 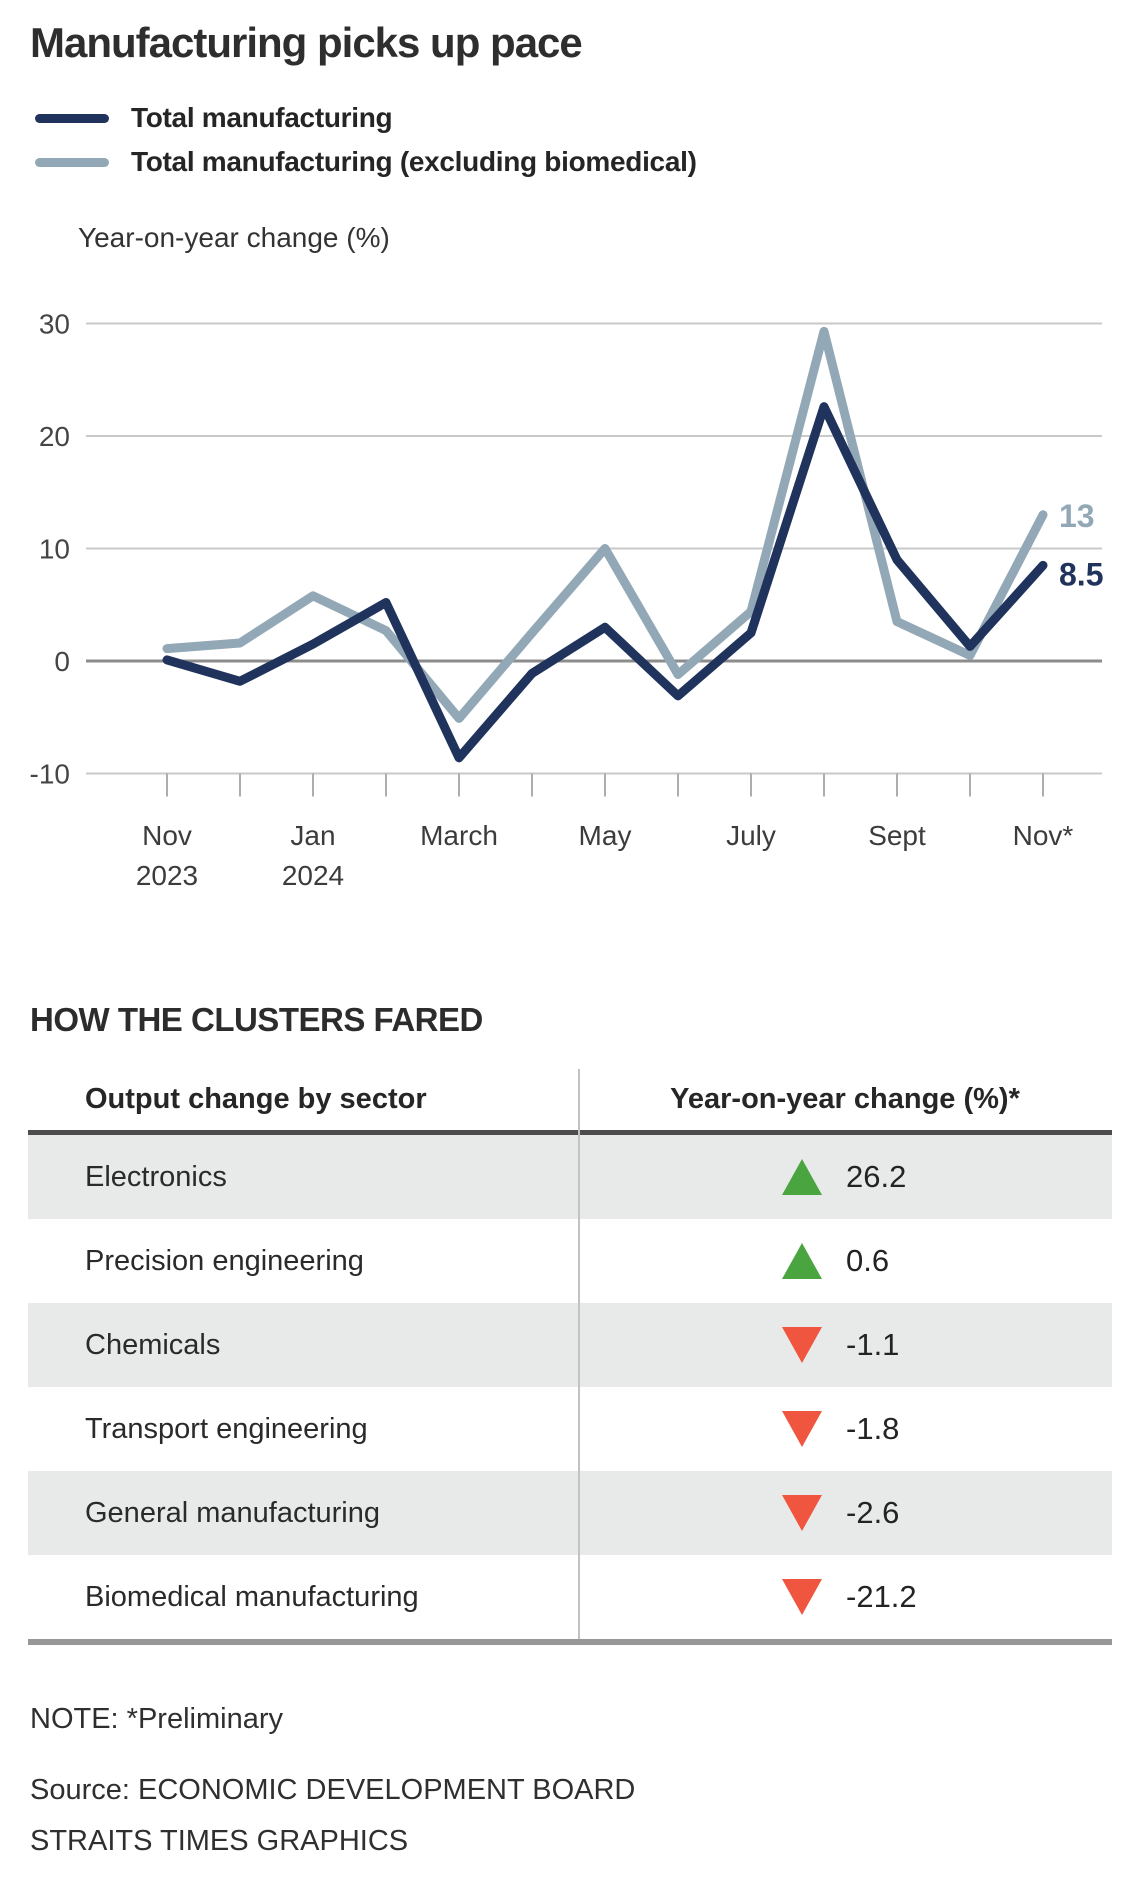 What do you see at coordinates (845, 1261) in the screenshot?
I see `change-cell: 0.6` at bounding box center [845, 1261].